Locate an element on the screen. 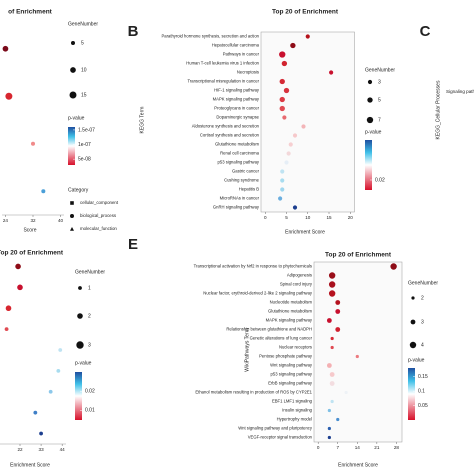 This screenshot has width=474, height=474. y-axis-label: KEGG Term is located at coordinates (142, 120).